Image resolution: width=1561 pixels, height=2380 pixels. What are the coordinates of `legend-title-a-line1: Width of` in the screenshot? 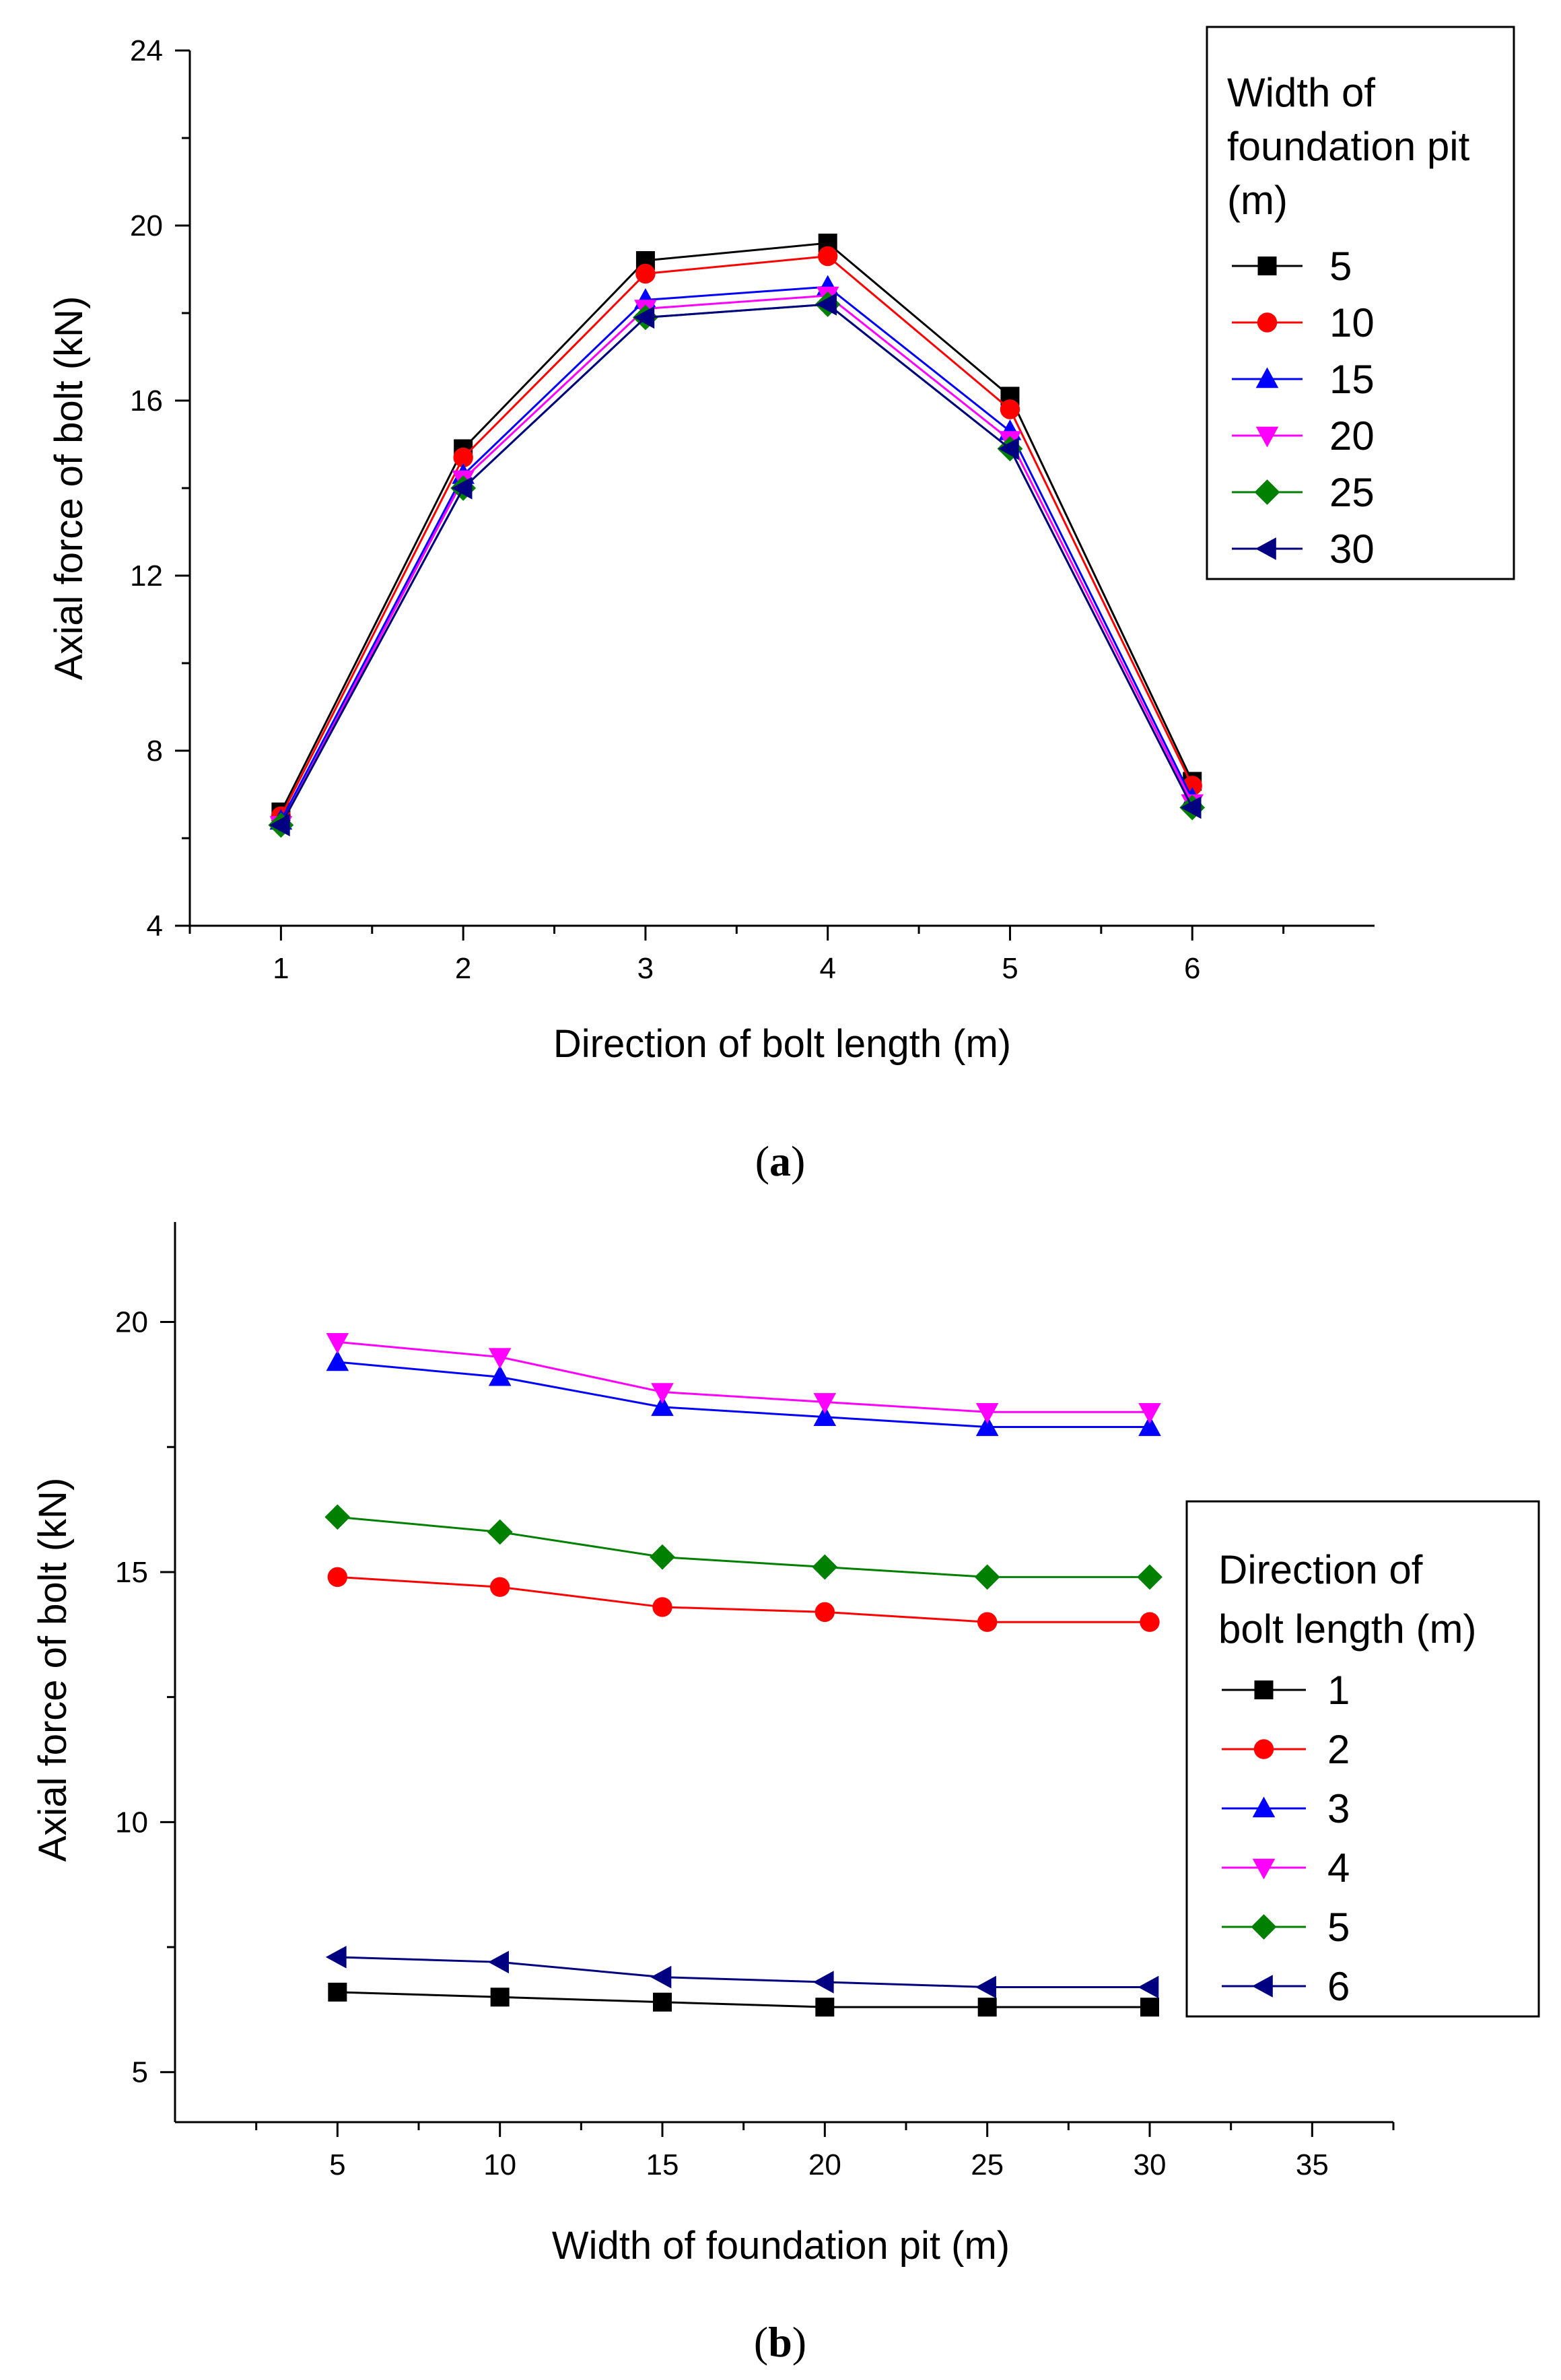 It's located at (1301, 93).